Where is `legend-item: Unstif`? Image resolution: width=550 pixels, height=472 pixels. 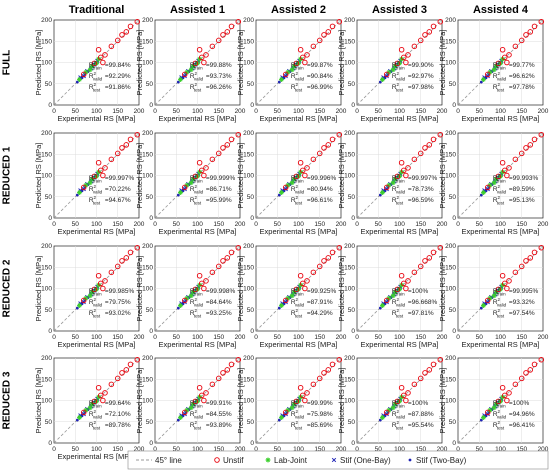
legend-item: Unstif is located at coordinates (229, 460).